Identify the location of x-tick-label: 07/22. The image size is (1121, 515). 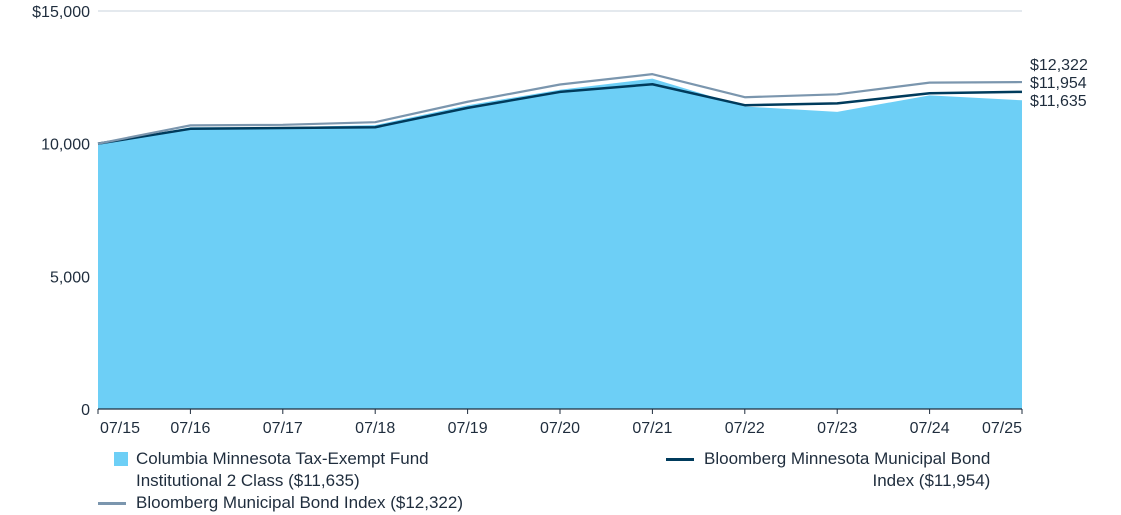
(745, 428).